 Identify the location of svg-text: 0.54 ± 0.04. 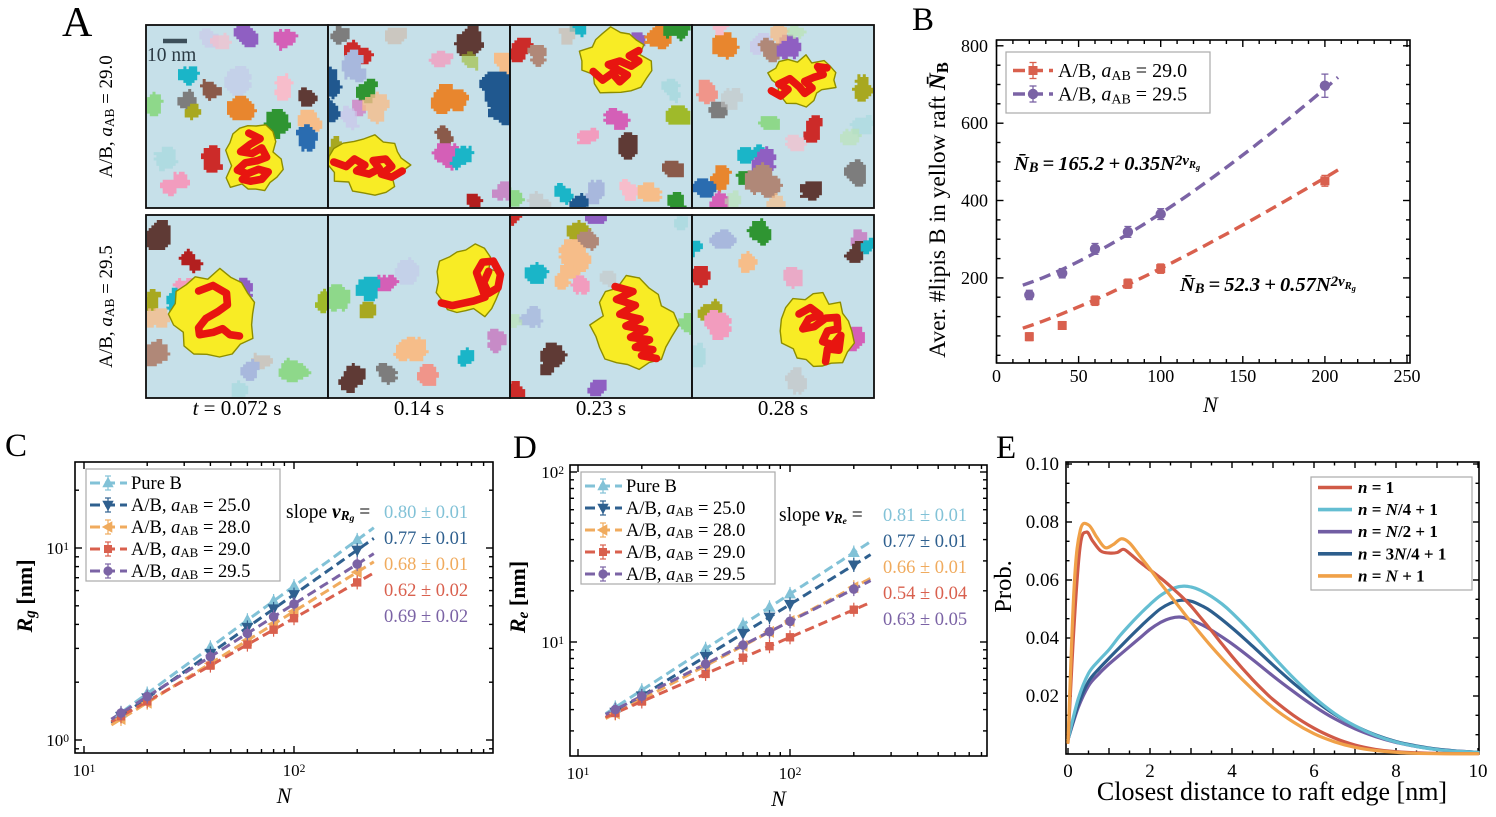
(925, 594).